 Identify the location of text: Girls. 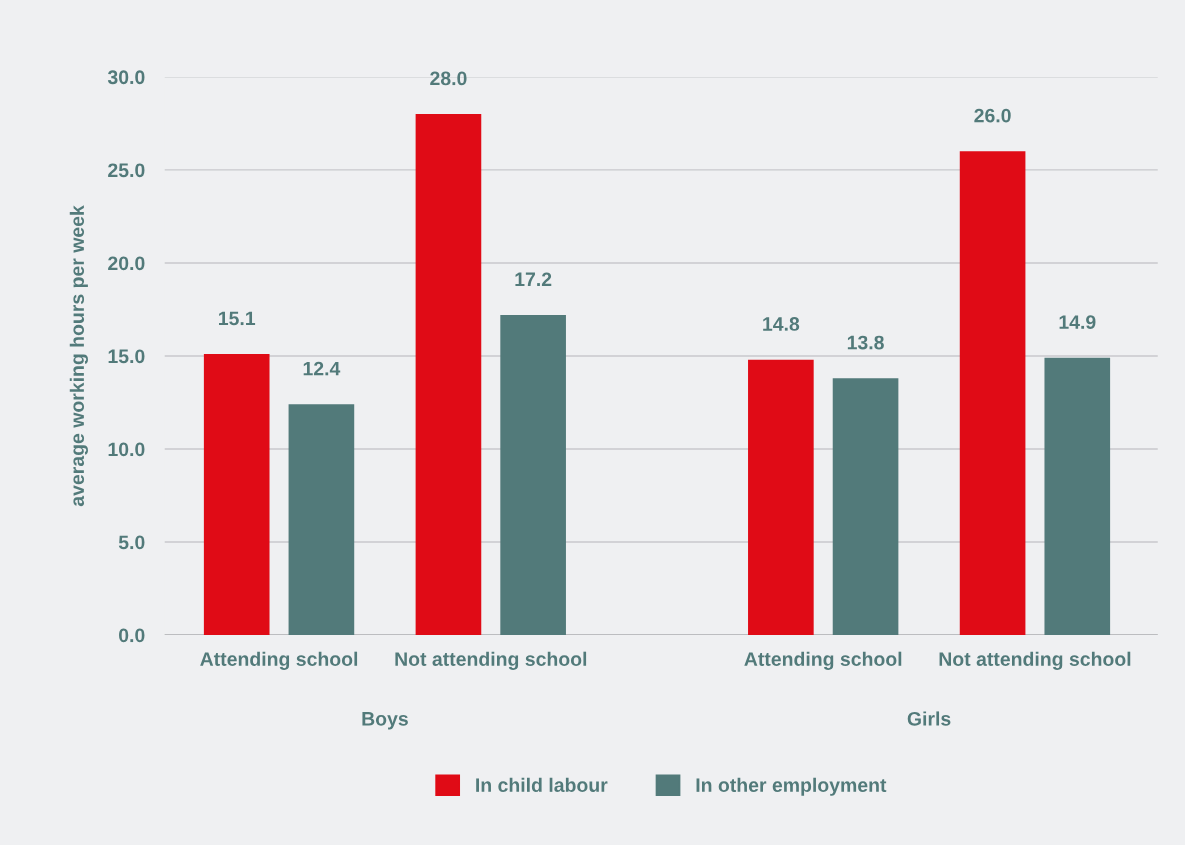
(929, 718).